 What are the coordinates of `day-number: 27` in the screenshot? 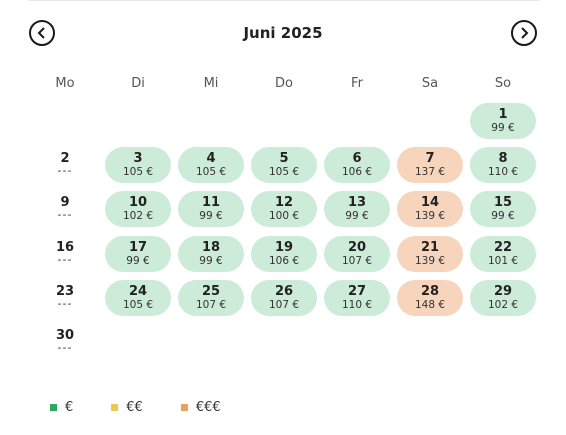 It's located at (357, 291).